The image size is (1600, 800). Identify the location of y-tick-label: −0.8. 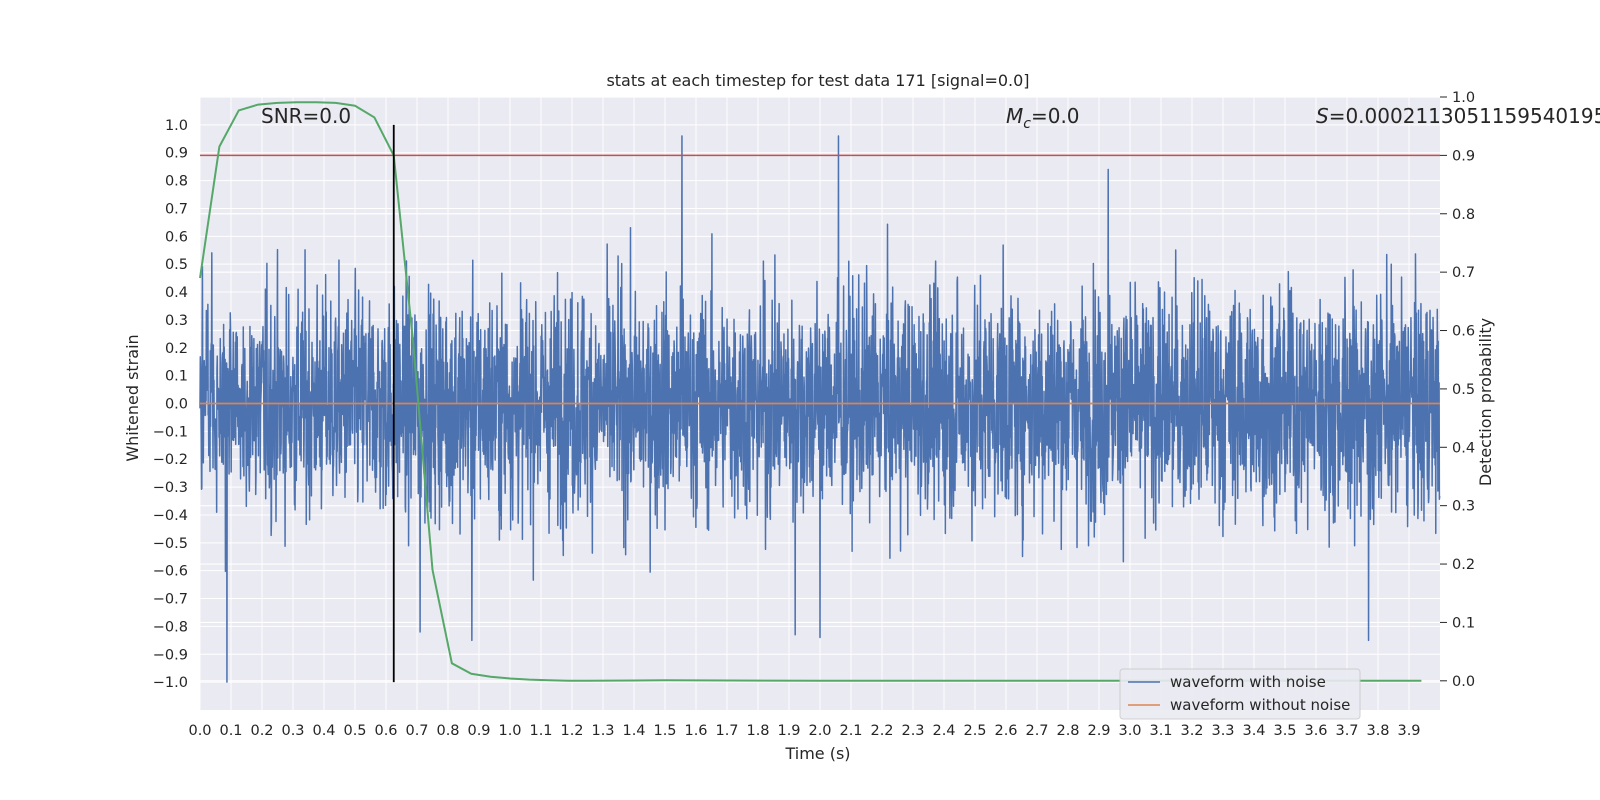
(170, 627).